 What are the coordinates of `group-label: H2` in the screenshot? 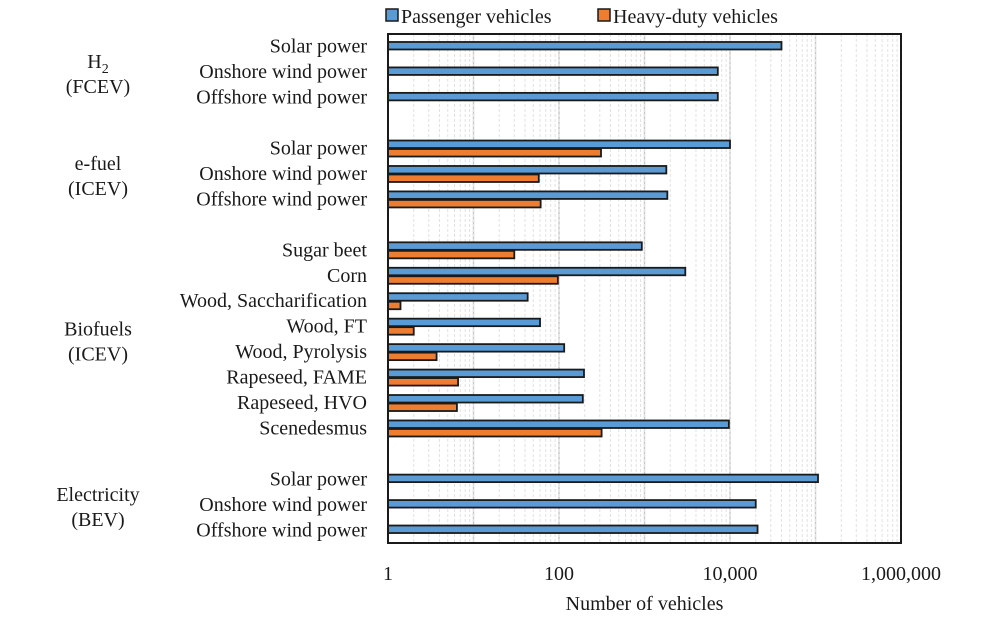 It's located at (97, 64).